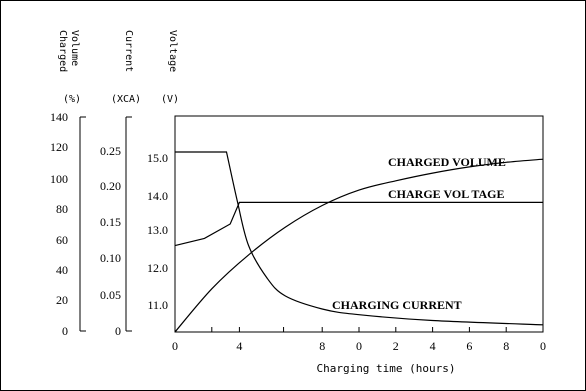 The width and height of the screenshot is (586, 391). Describe the element at coordinates (110, 151) in the screenshot. I see `y-tick-label: 0.25` at that location.